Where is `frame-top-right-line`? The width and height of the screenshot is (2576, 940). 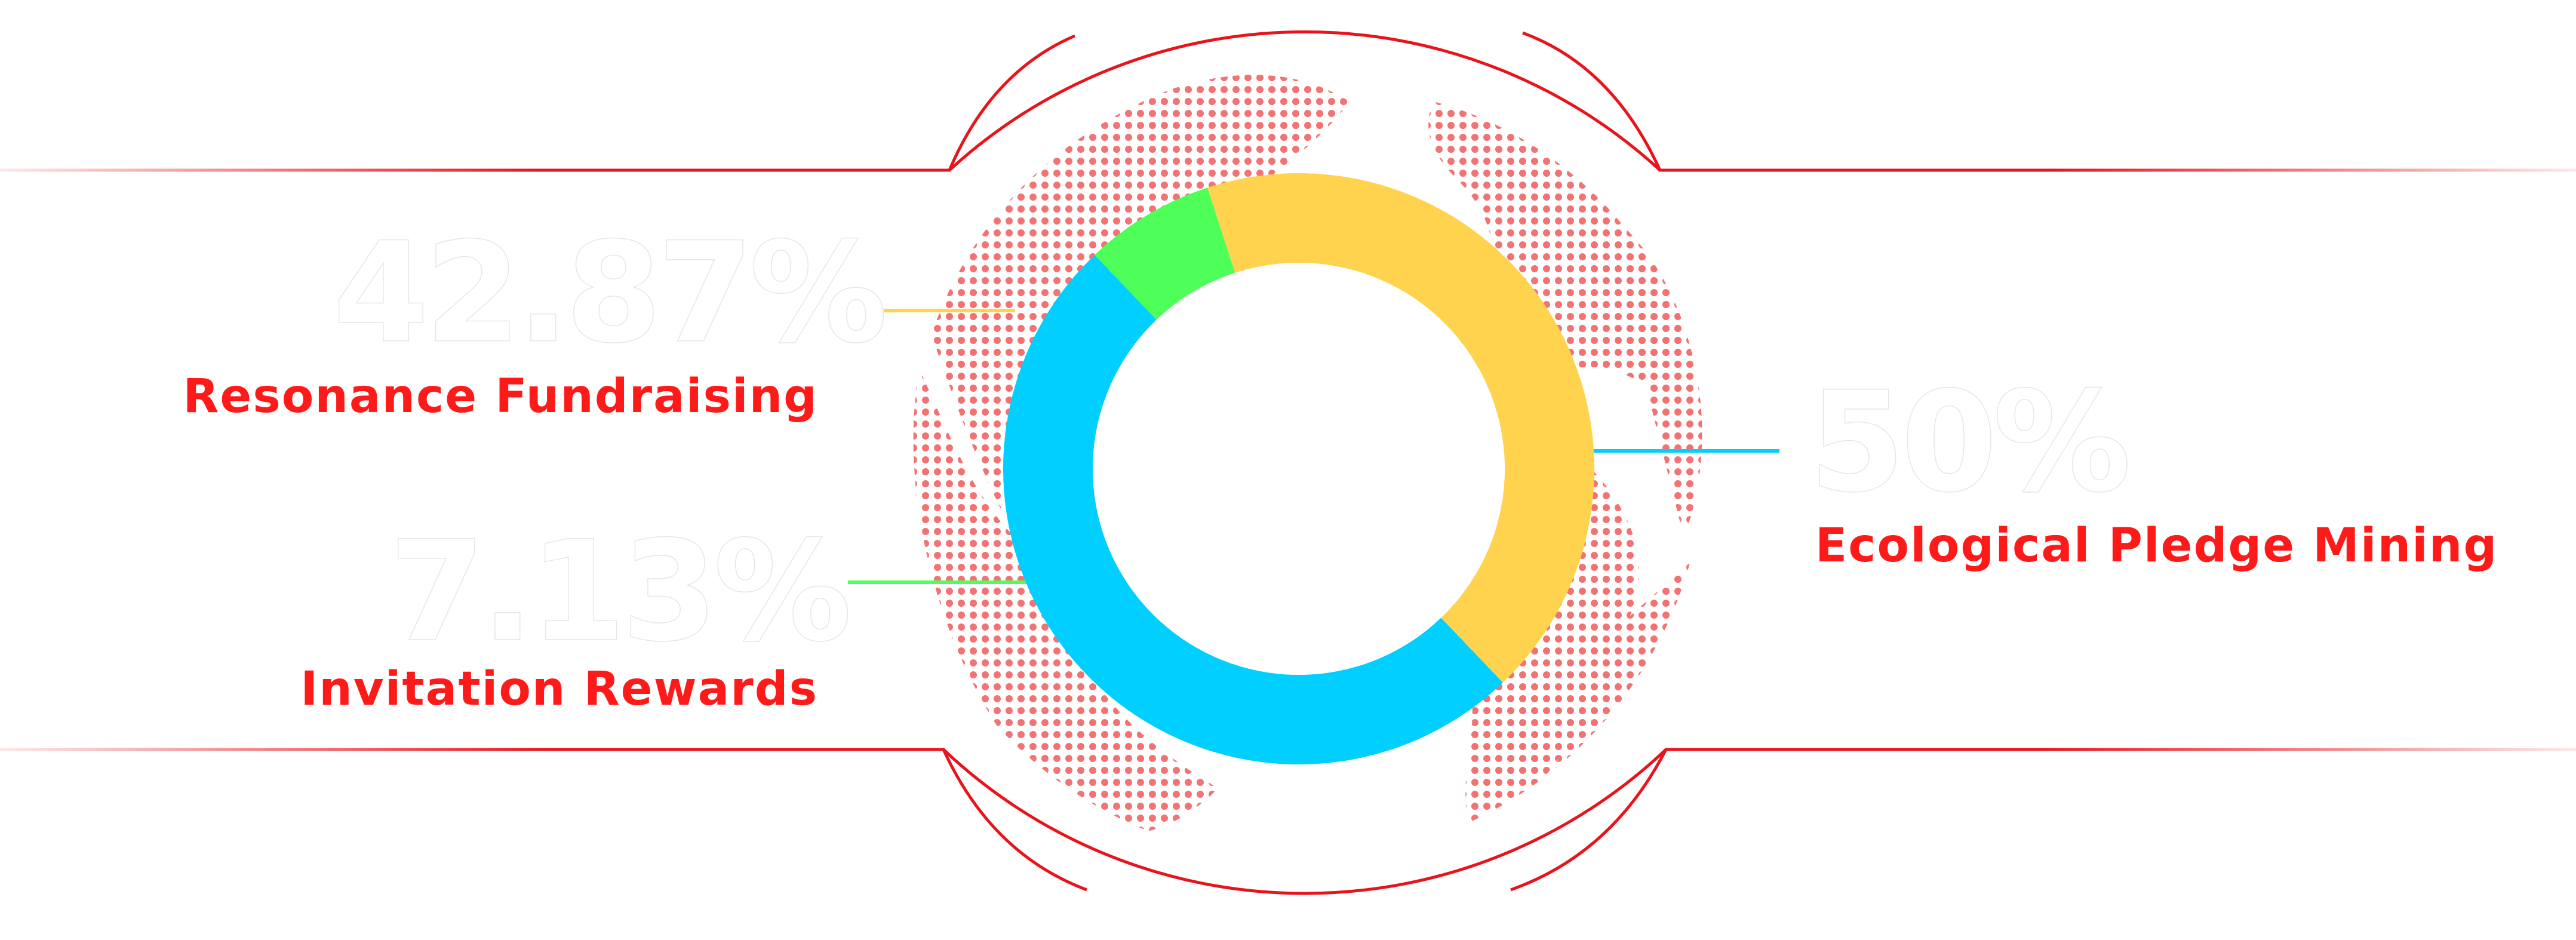
frame-top-right-line is located at coordinates (2049, 101).